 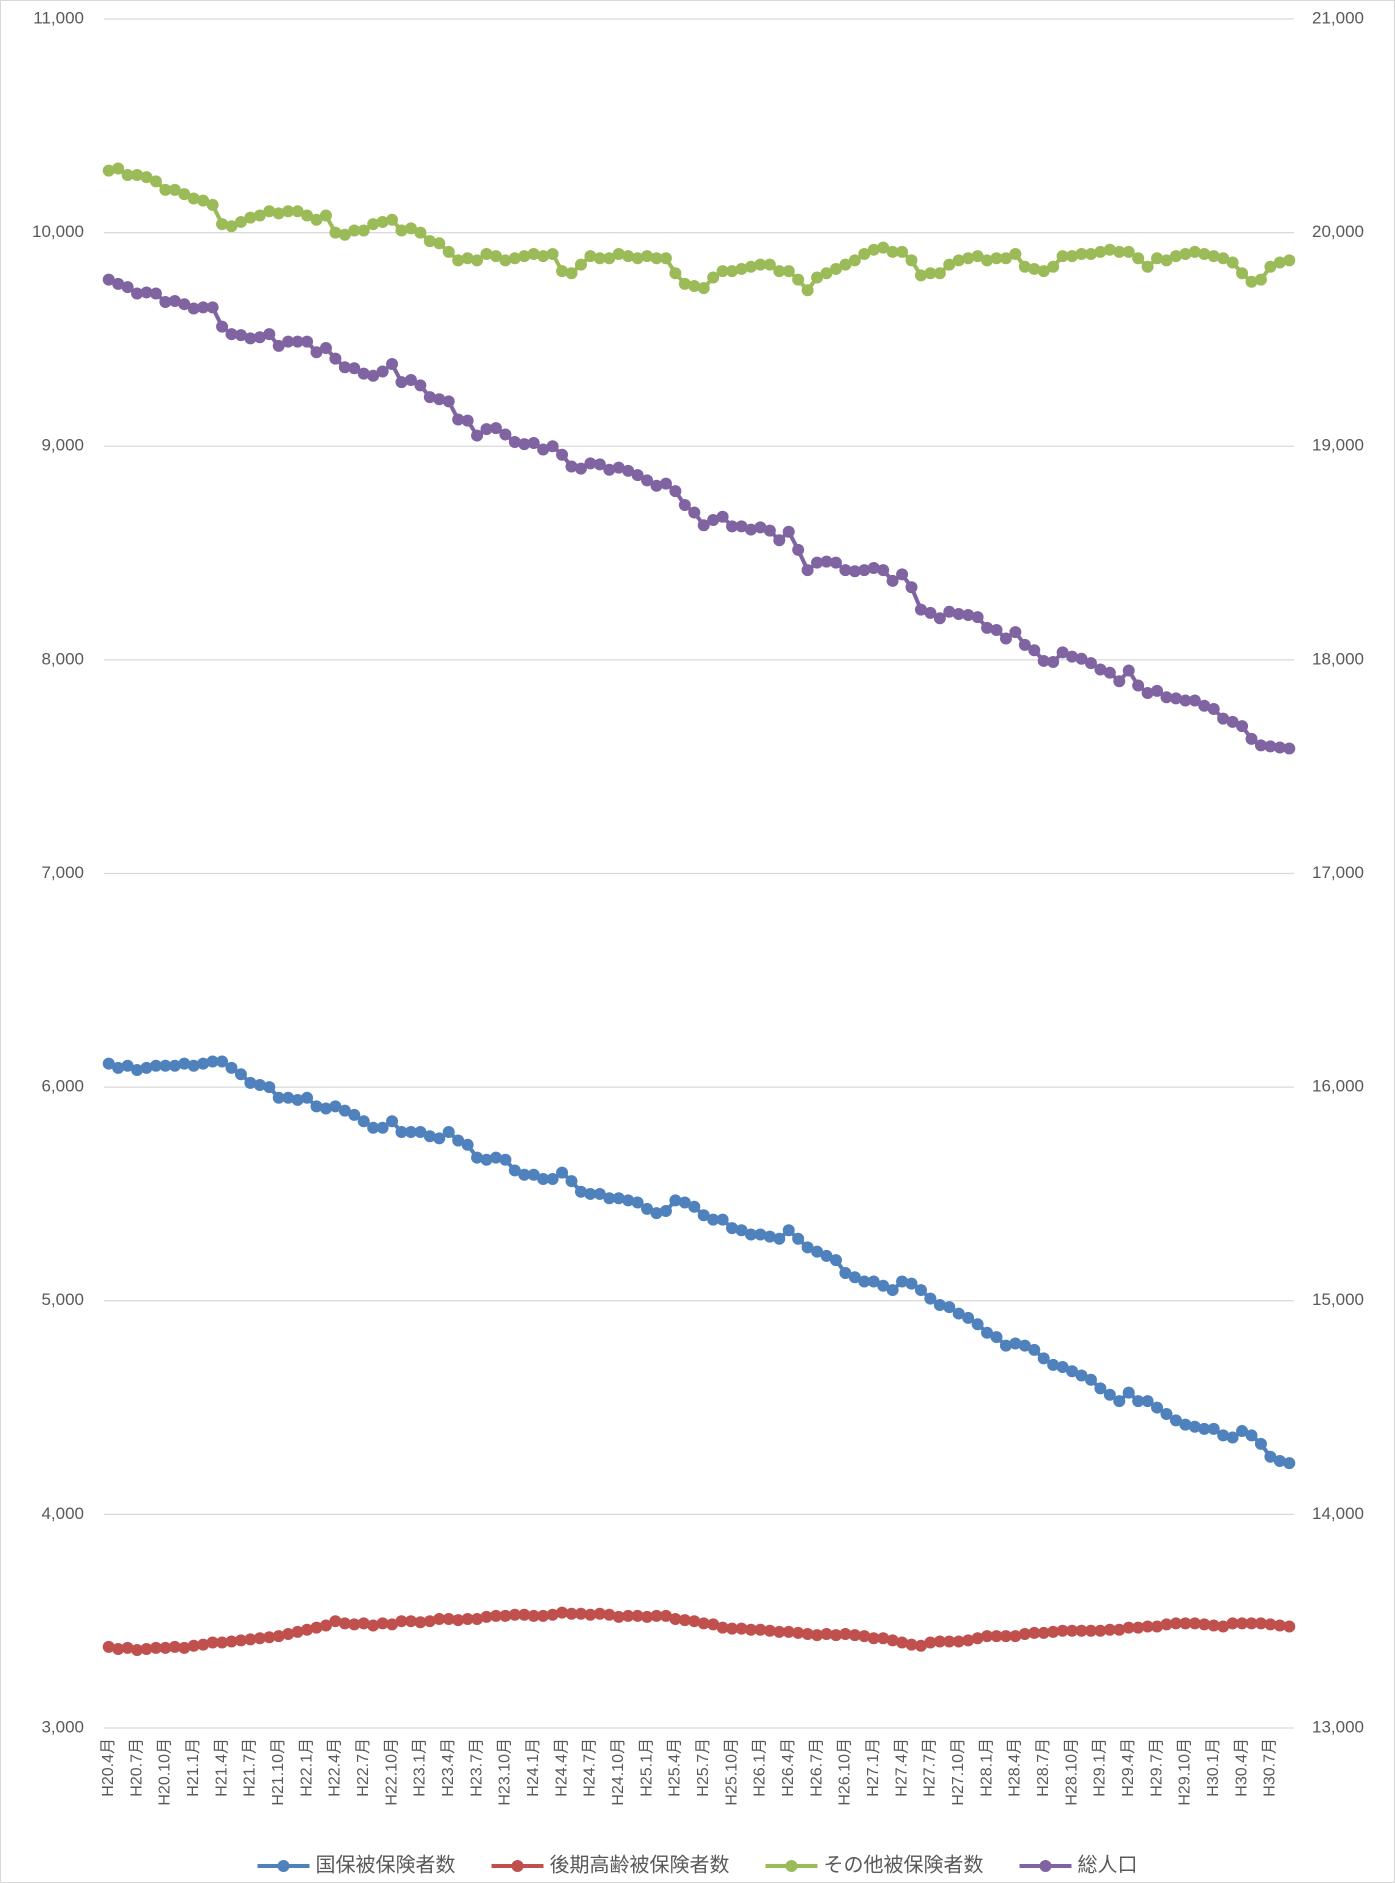 I want to click on x-tick-label: H26.1月, so click(x=760, y=1767).